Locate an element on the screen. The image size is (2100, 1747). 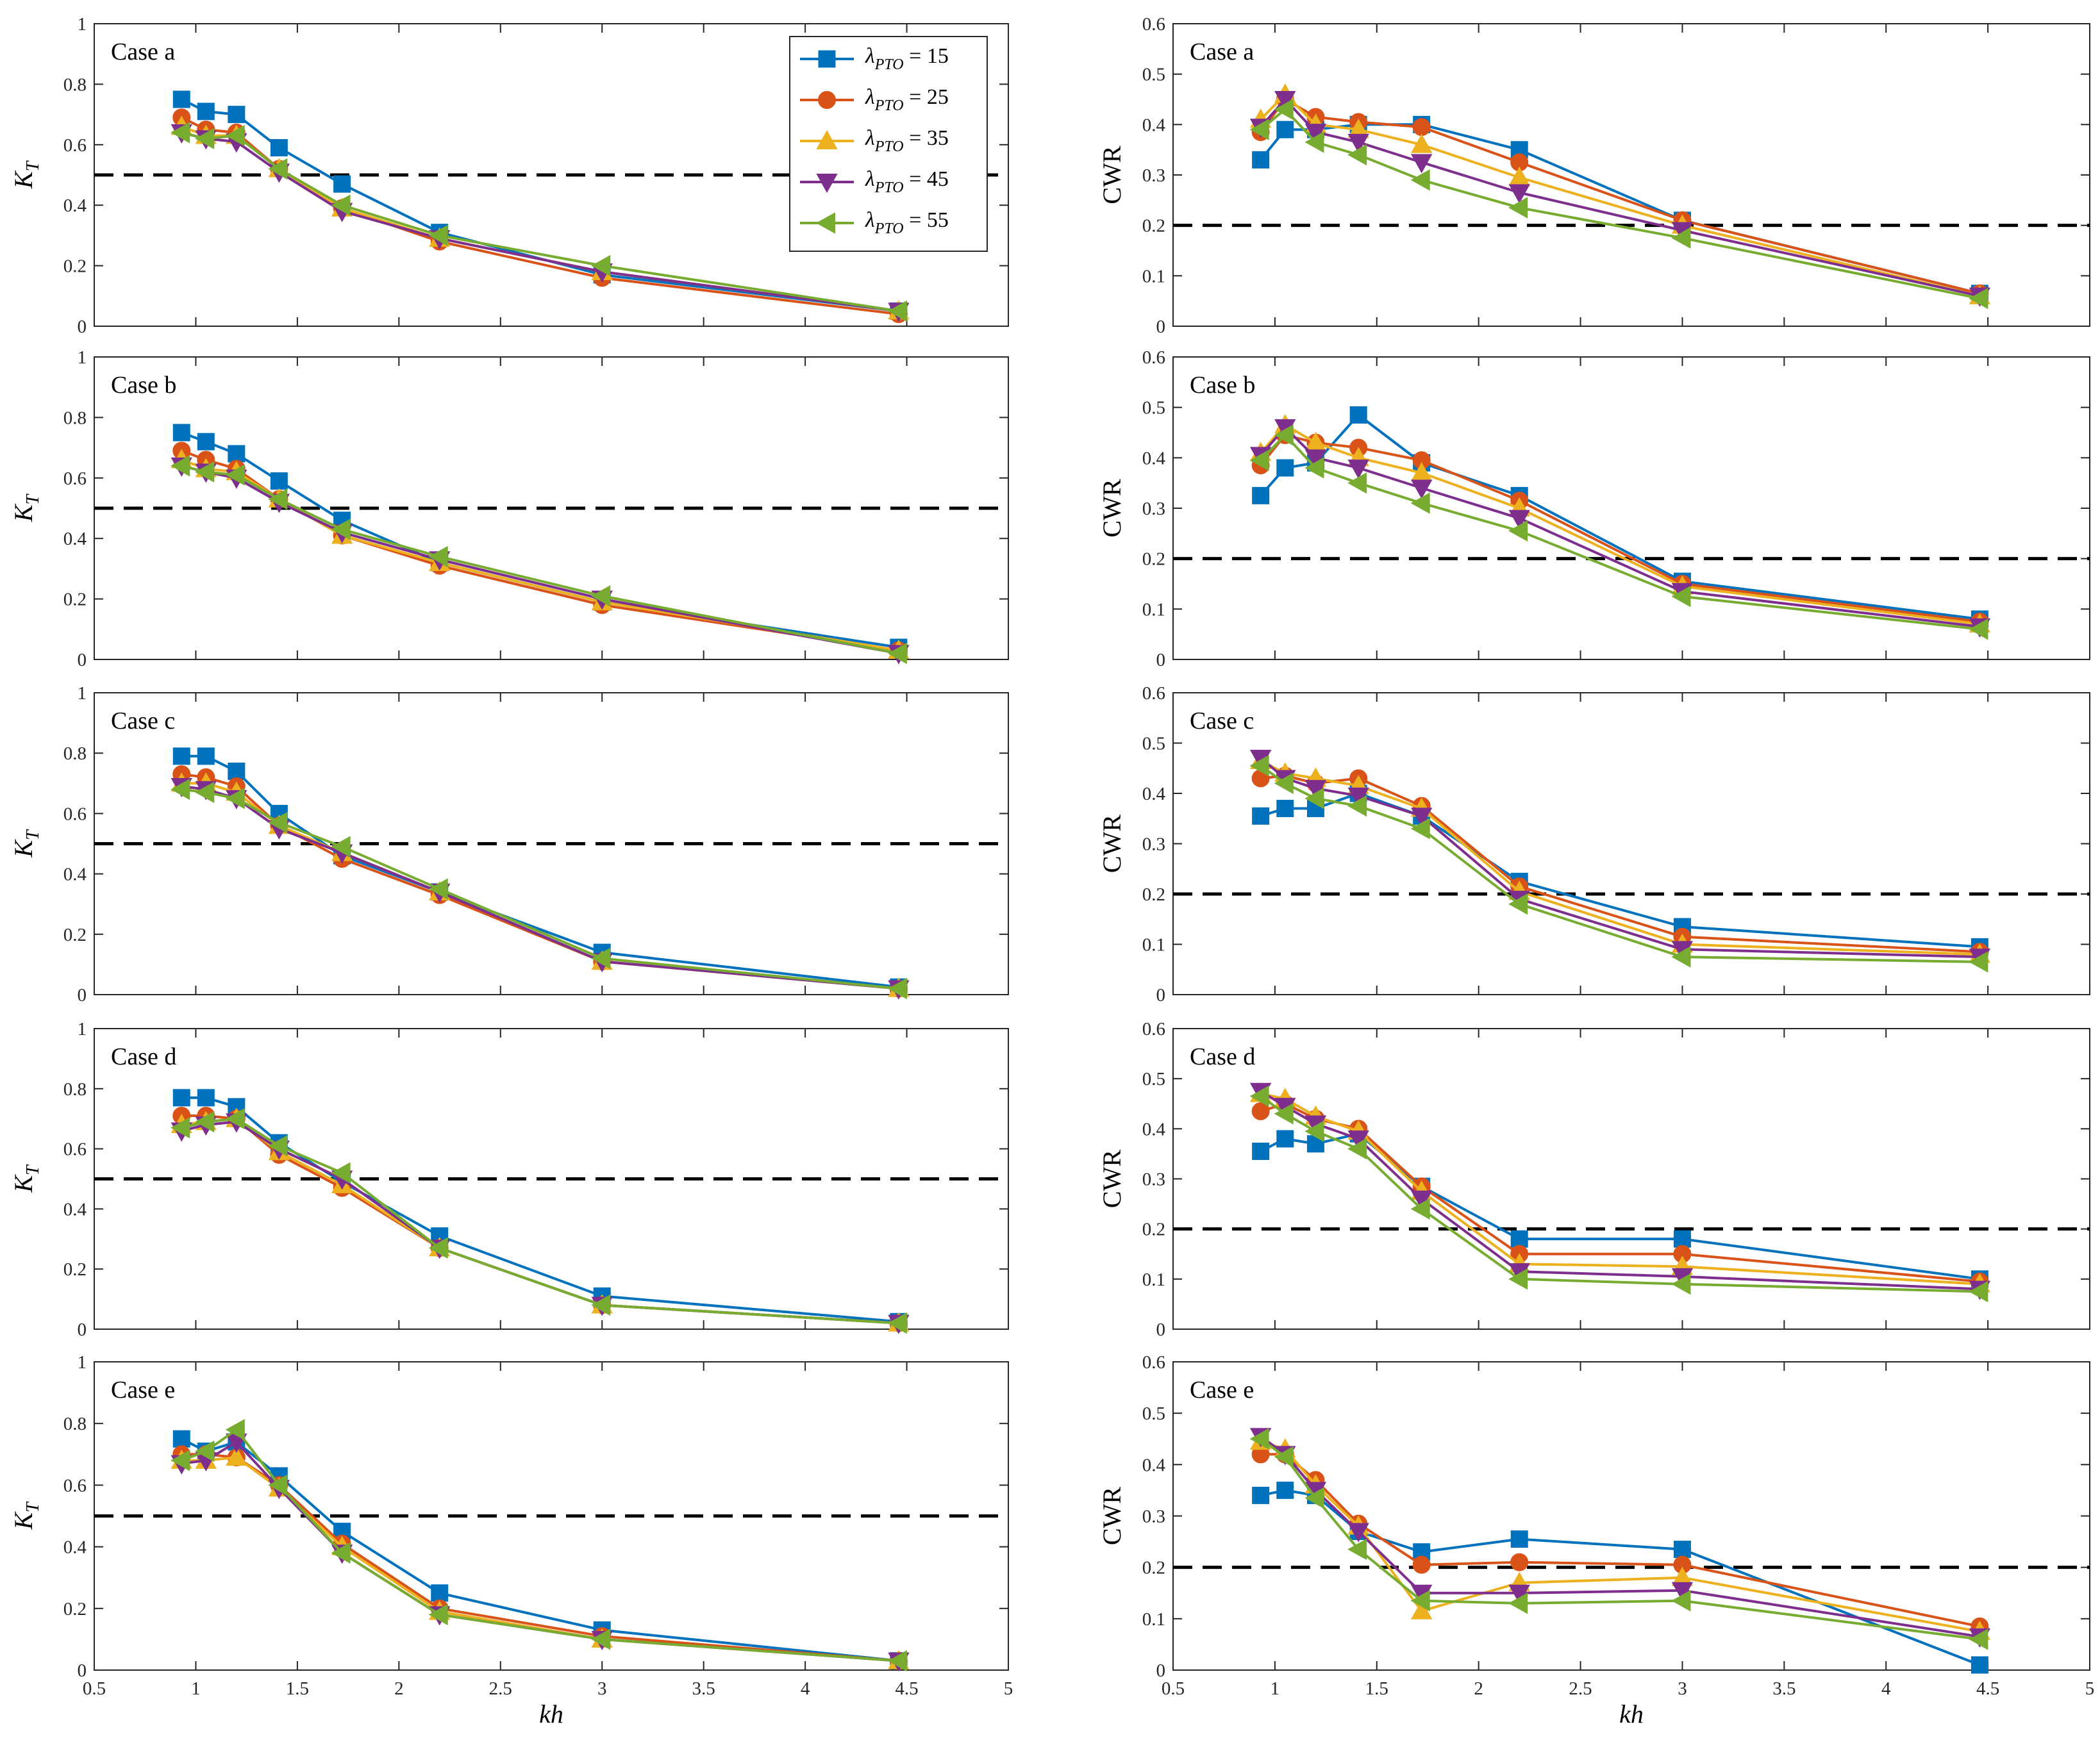
x-tick-label: 3.5 is located at coordinates (704, 1688).